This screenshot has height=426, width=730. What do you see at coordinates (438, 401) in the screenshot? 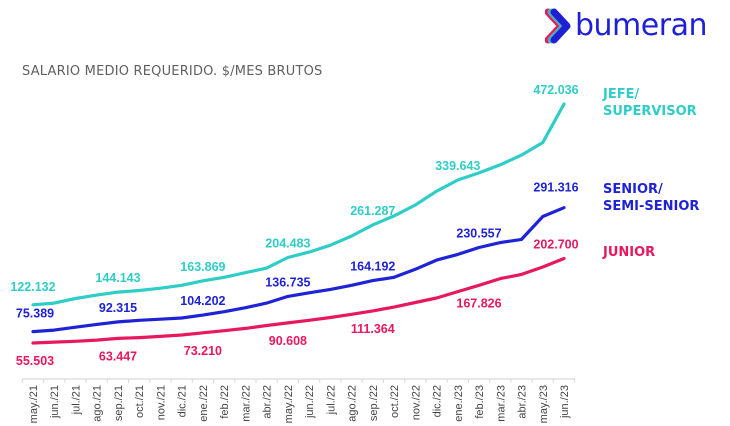
I see `x-tick-label: dic./22` at bounding box center [438, 401].